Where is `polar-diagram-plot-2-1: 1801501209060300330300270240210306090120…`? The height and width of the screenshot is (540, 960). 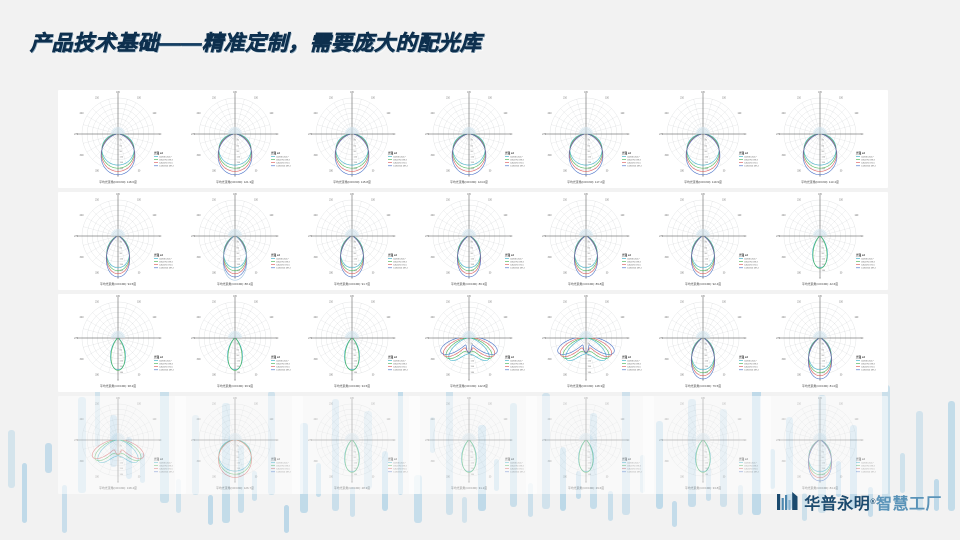 polar-diagram-plot-2-1: 1801501209060300330300270240210306090120… is located at coordinates (128, 240).